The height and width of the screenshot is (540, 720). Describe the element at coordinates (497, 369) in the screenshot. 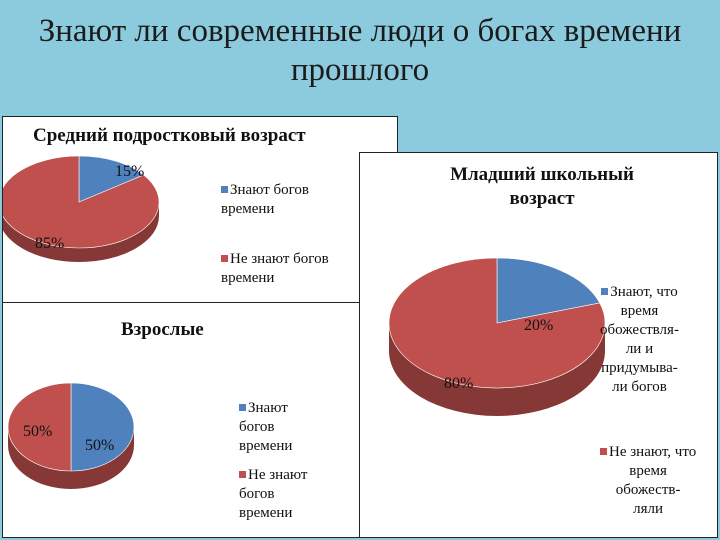

I see `junior-pie-side` at that location.